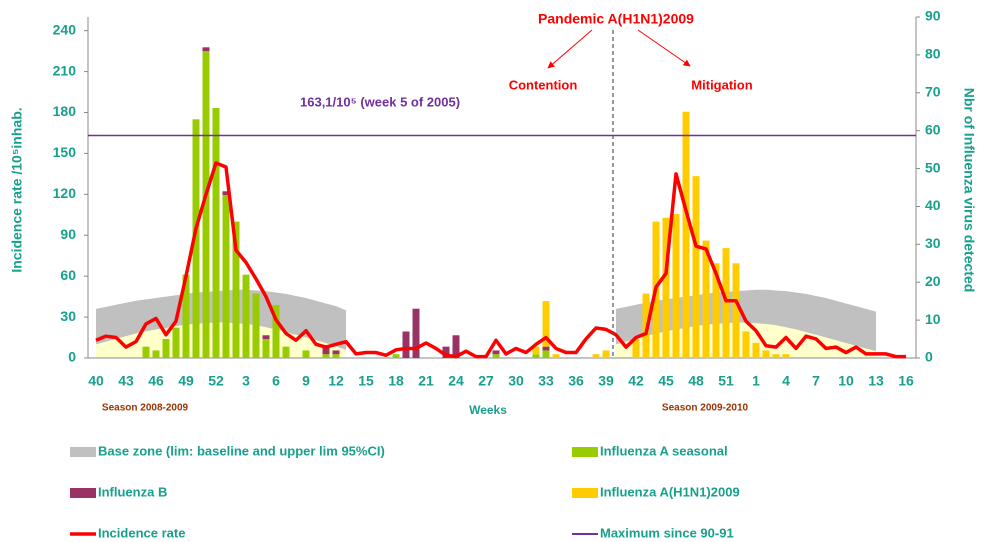 This screenshot has height=542, width=982. I want to click on x-tick-label: 10, so click(846, 381).